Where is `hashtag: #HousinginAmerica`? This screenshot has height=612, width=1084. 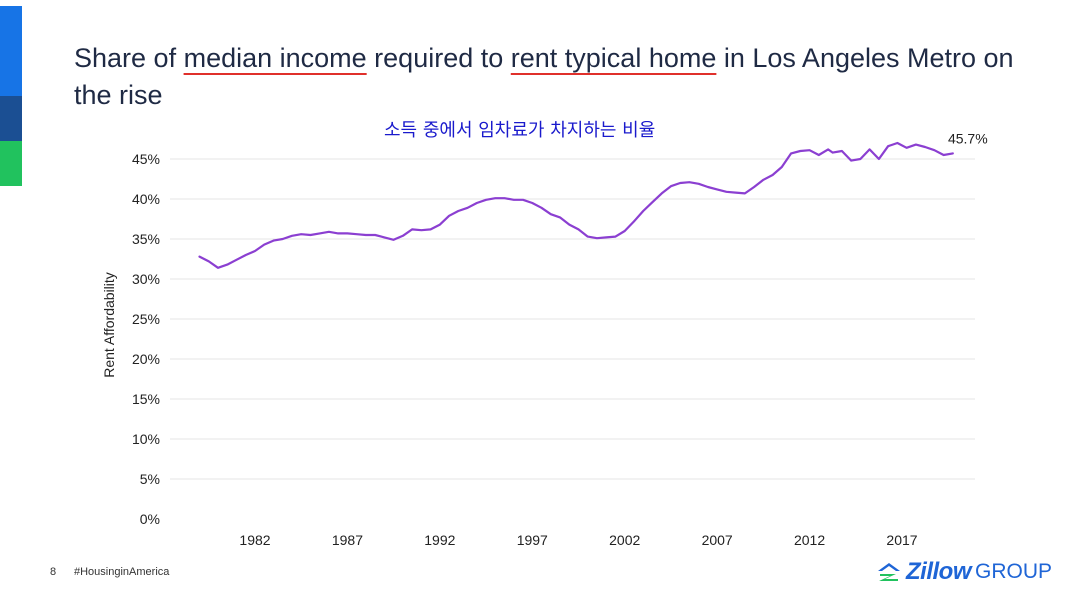 hashtag: #HousinginAmerica is located at coordinates (122, 572).